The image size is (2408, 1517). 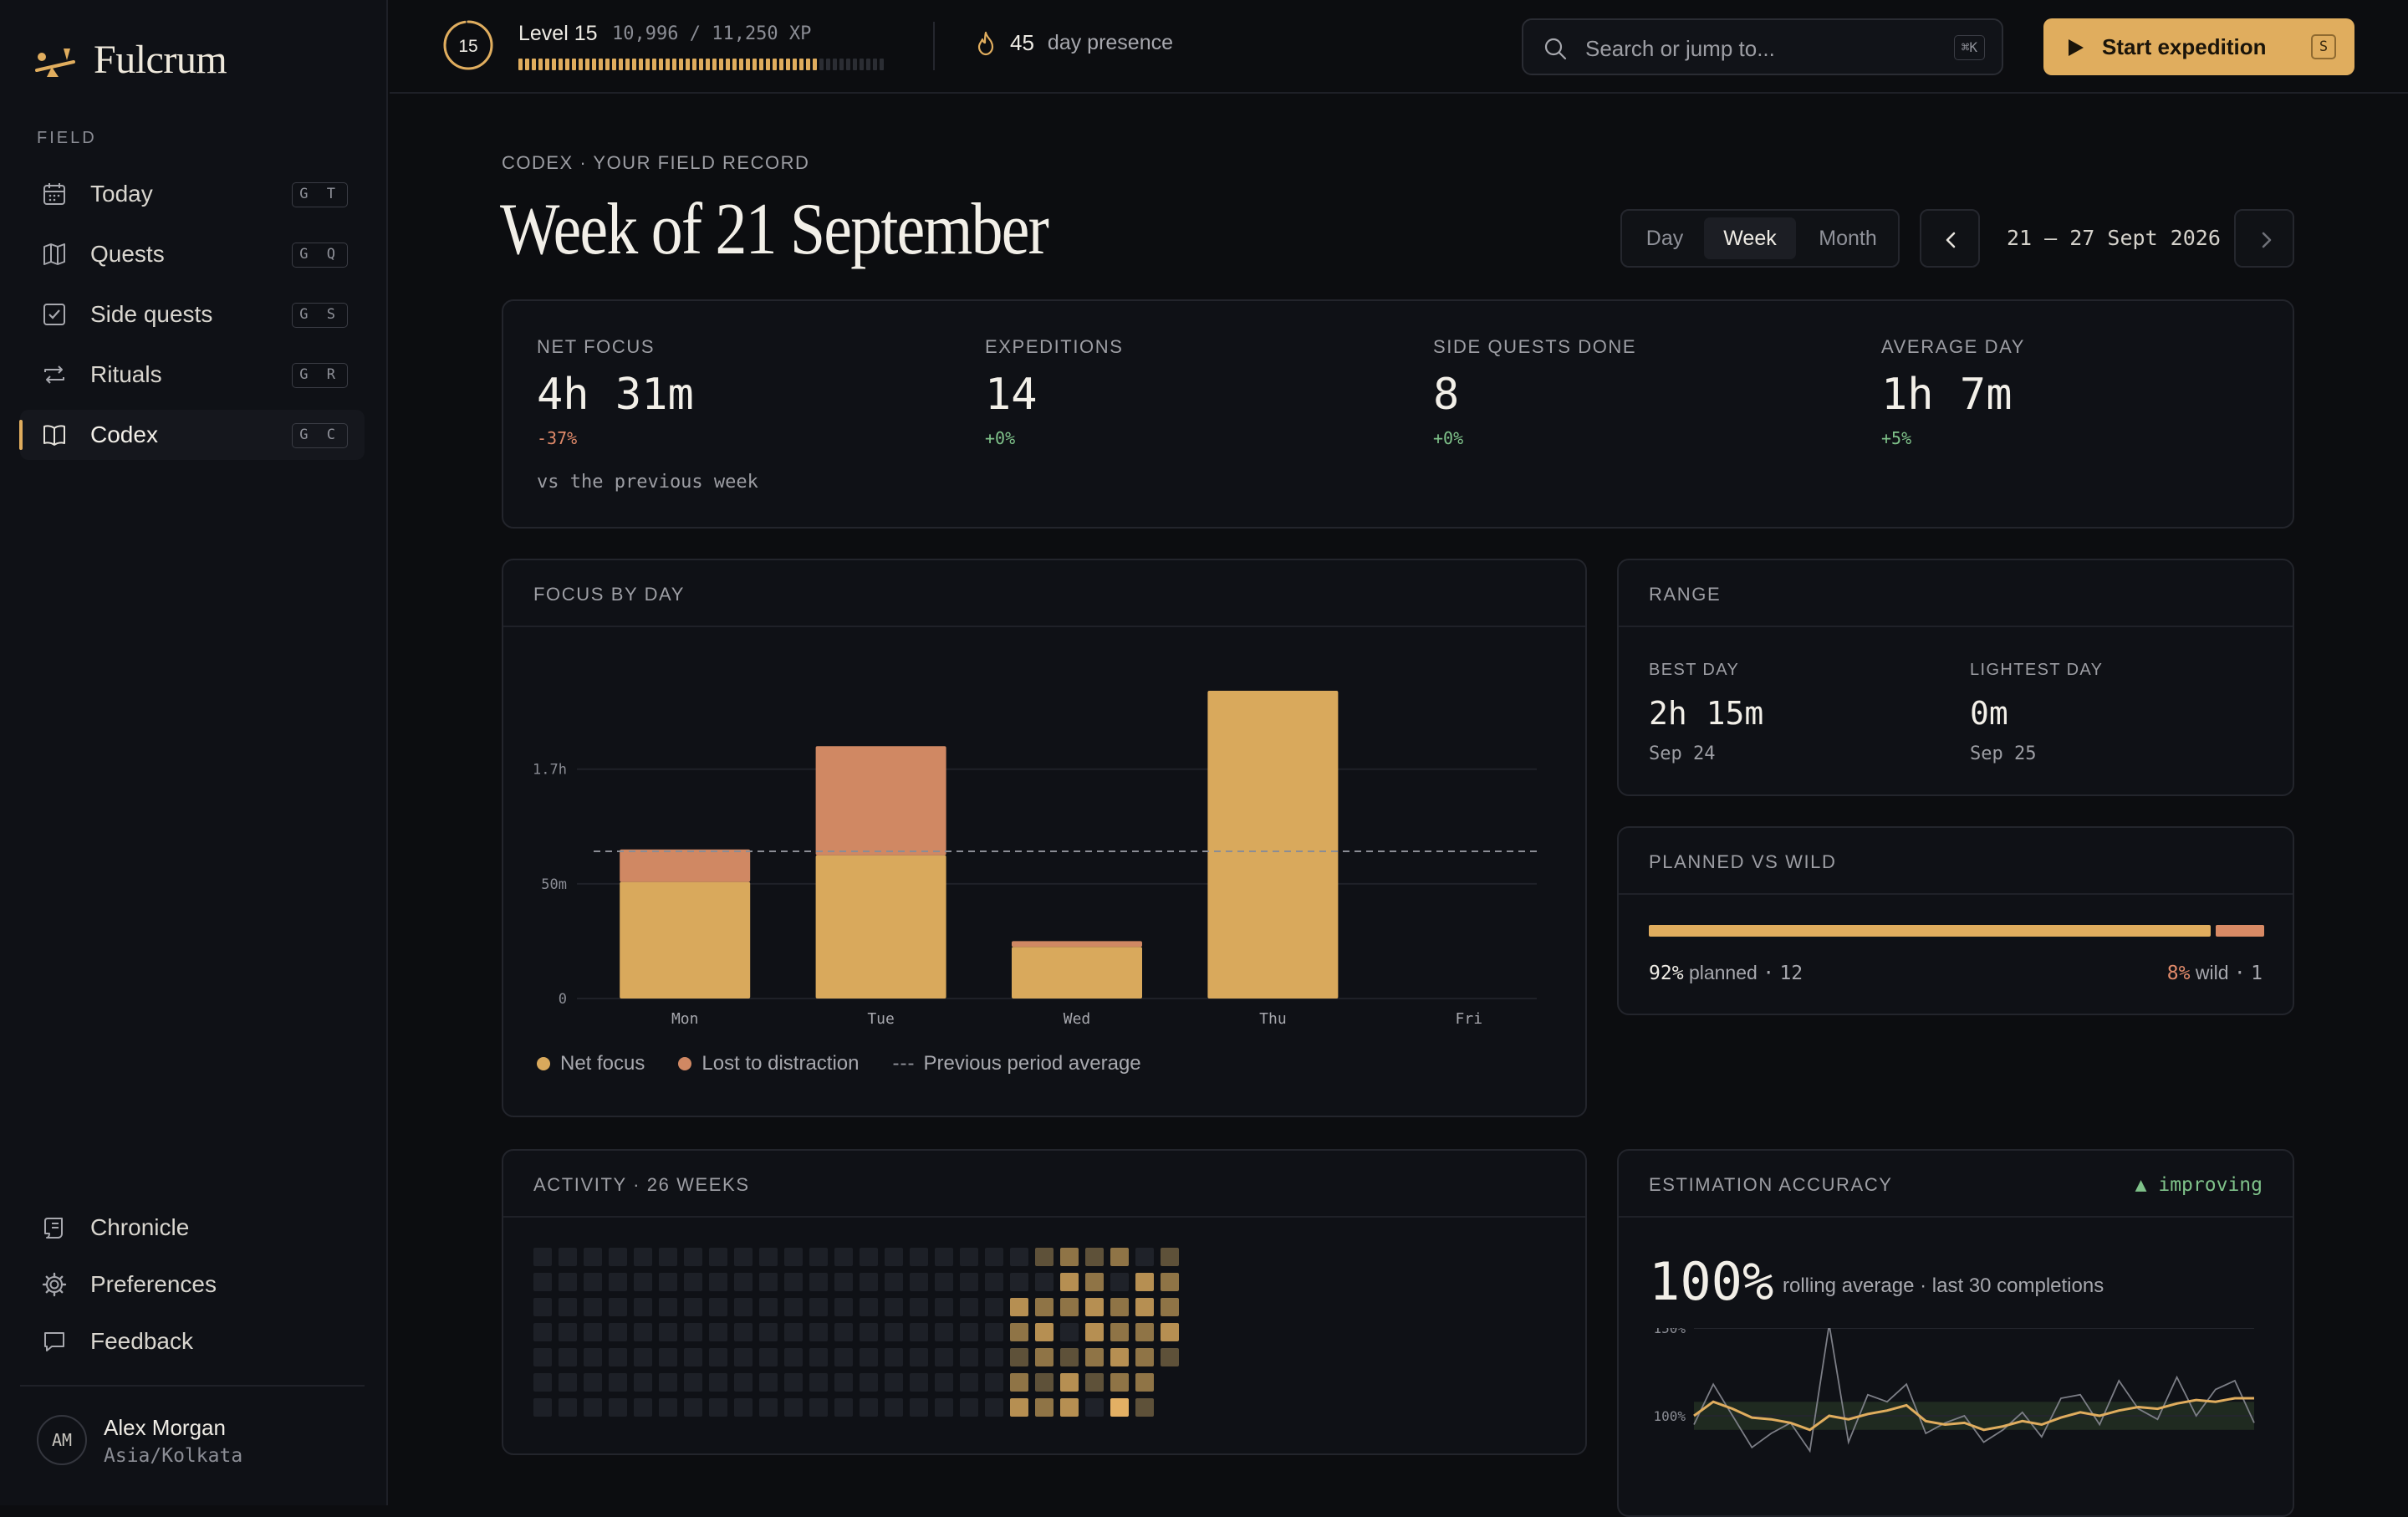 I want to click on sidebar-item-today: Today G T, so click(x=192, y=194).